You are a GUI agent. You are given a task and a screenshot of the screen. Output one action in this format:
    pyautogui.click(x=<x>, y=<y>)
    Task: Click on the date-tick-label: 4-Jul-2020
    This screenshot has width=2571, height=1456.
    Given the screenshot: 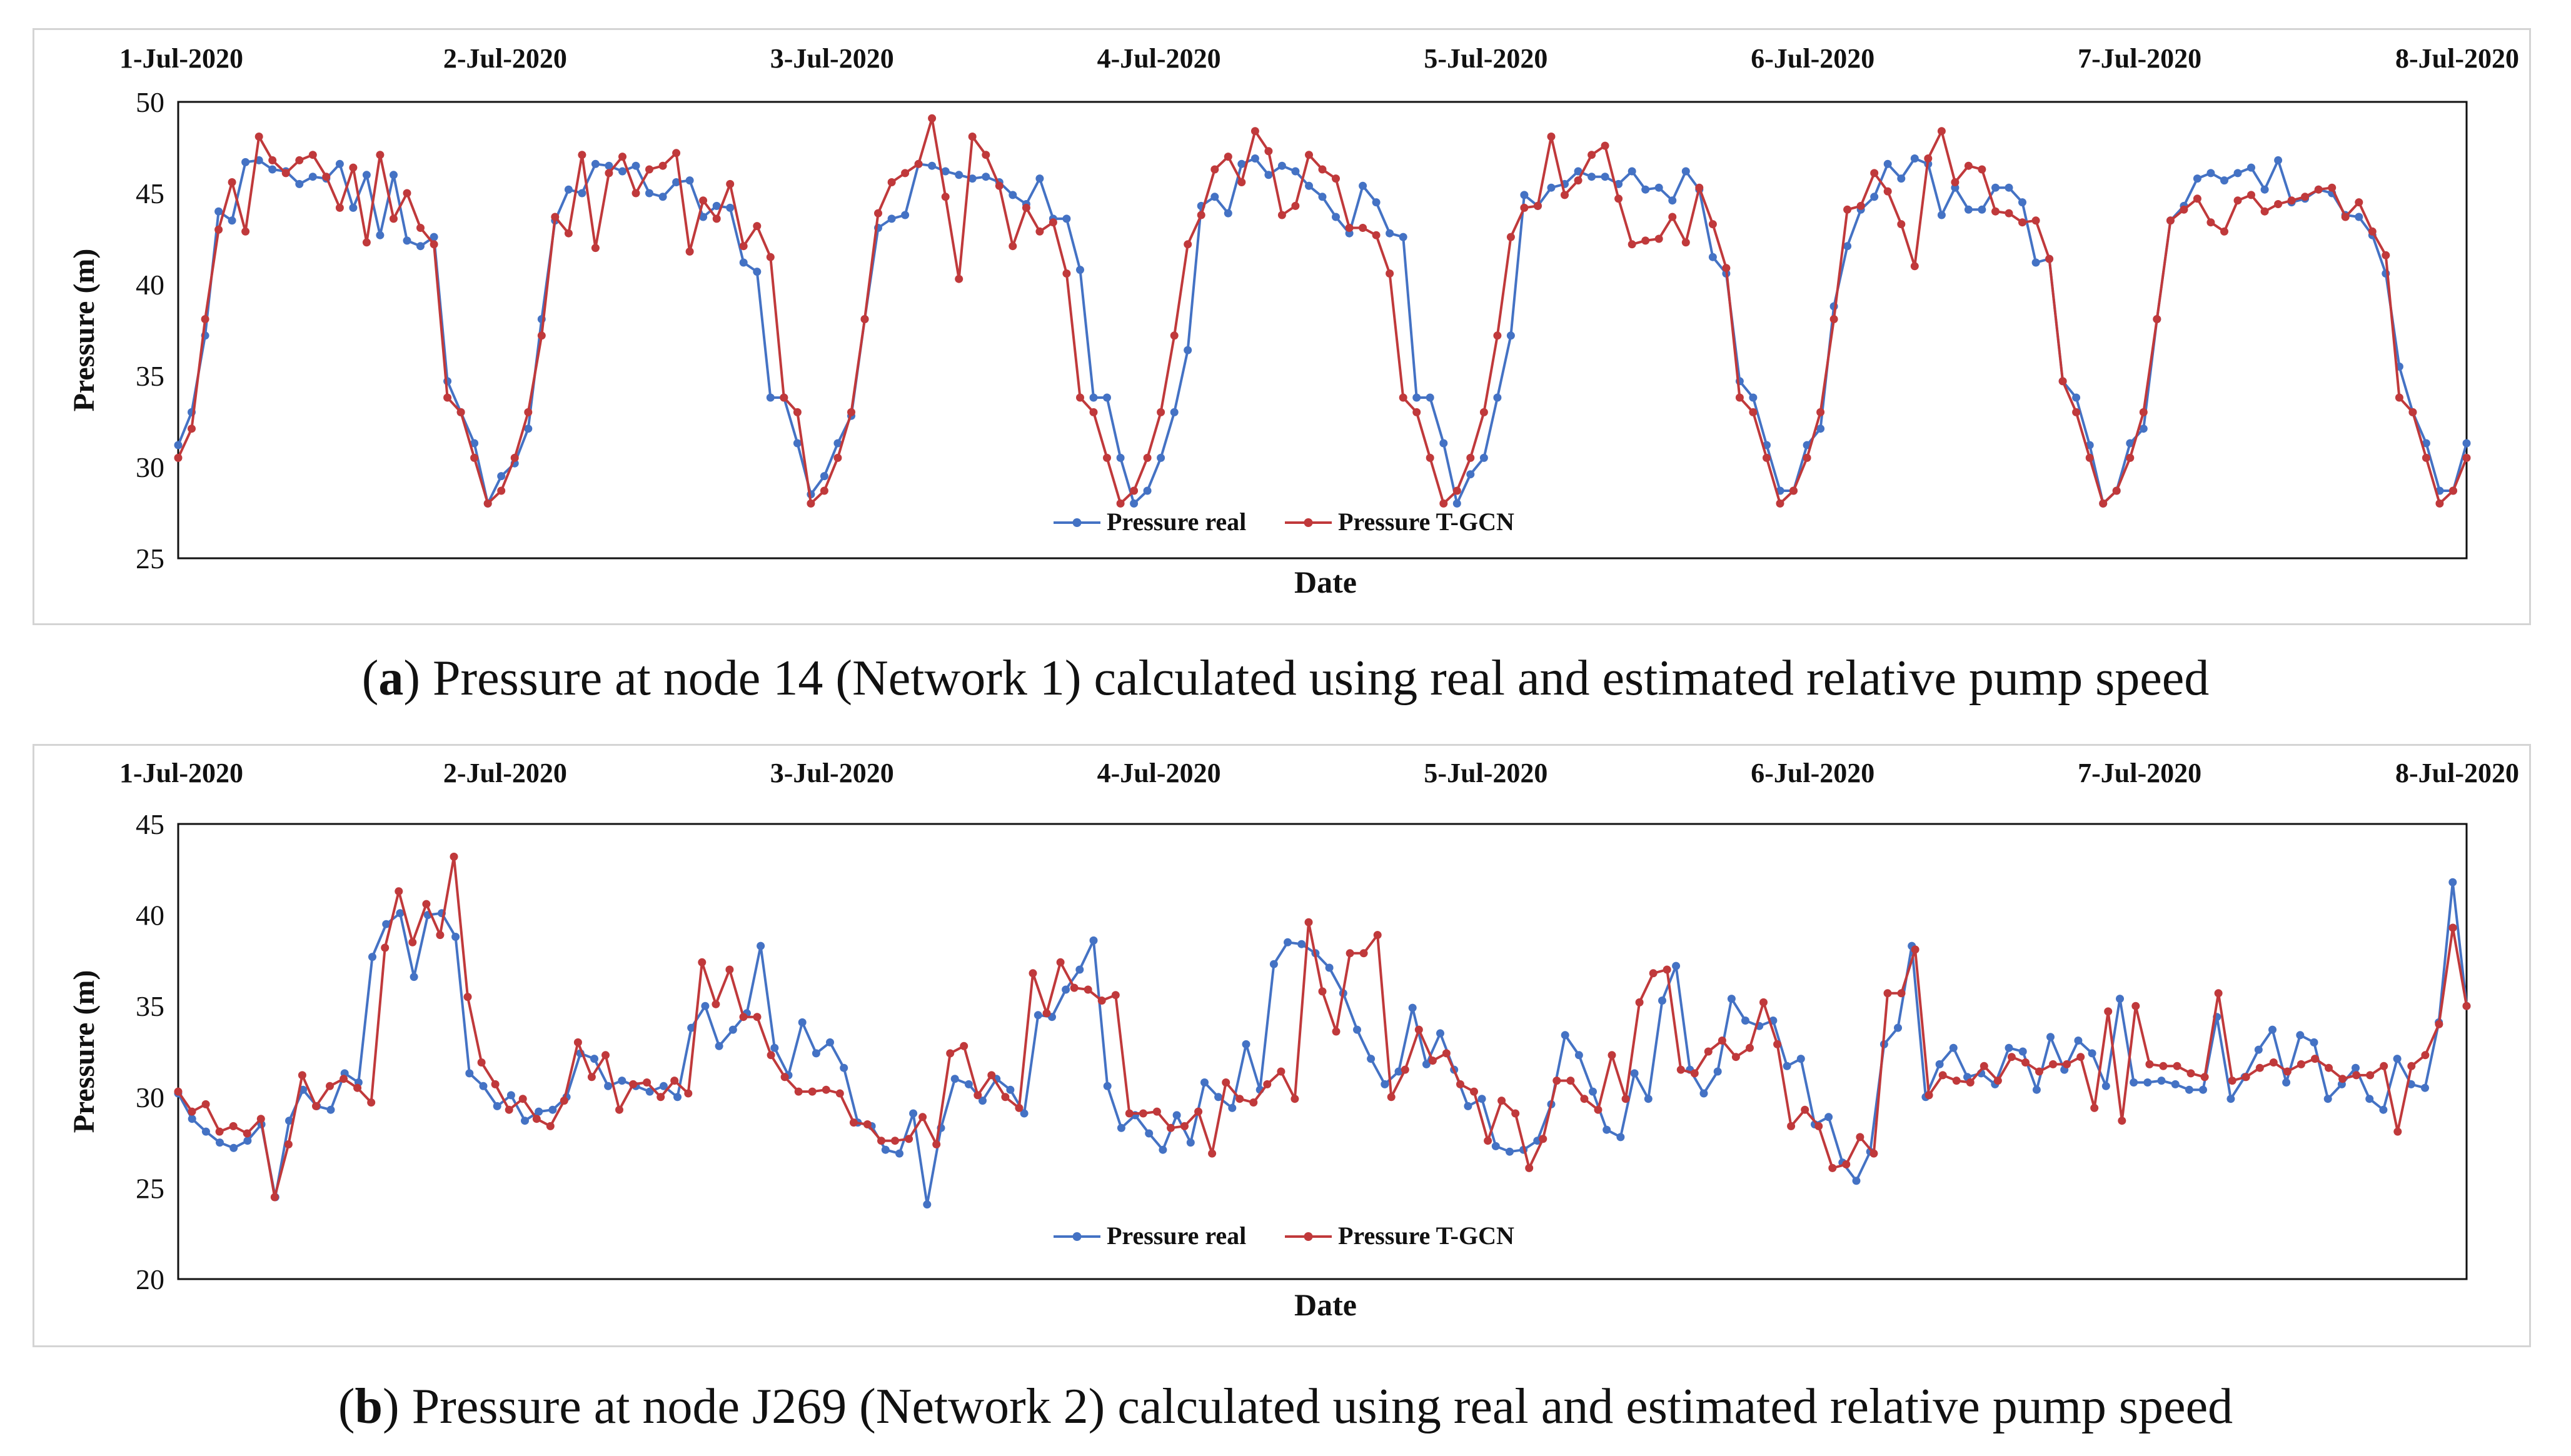 What is the action you would take?
    pyautogui.click(x=1159, y=773)
    